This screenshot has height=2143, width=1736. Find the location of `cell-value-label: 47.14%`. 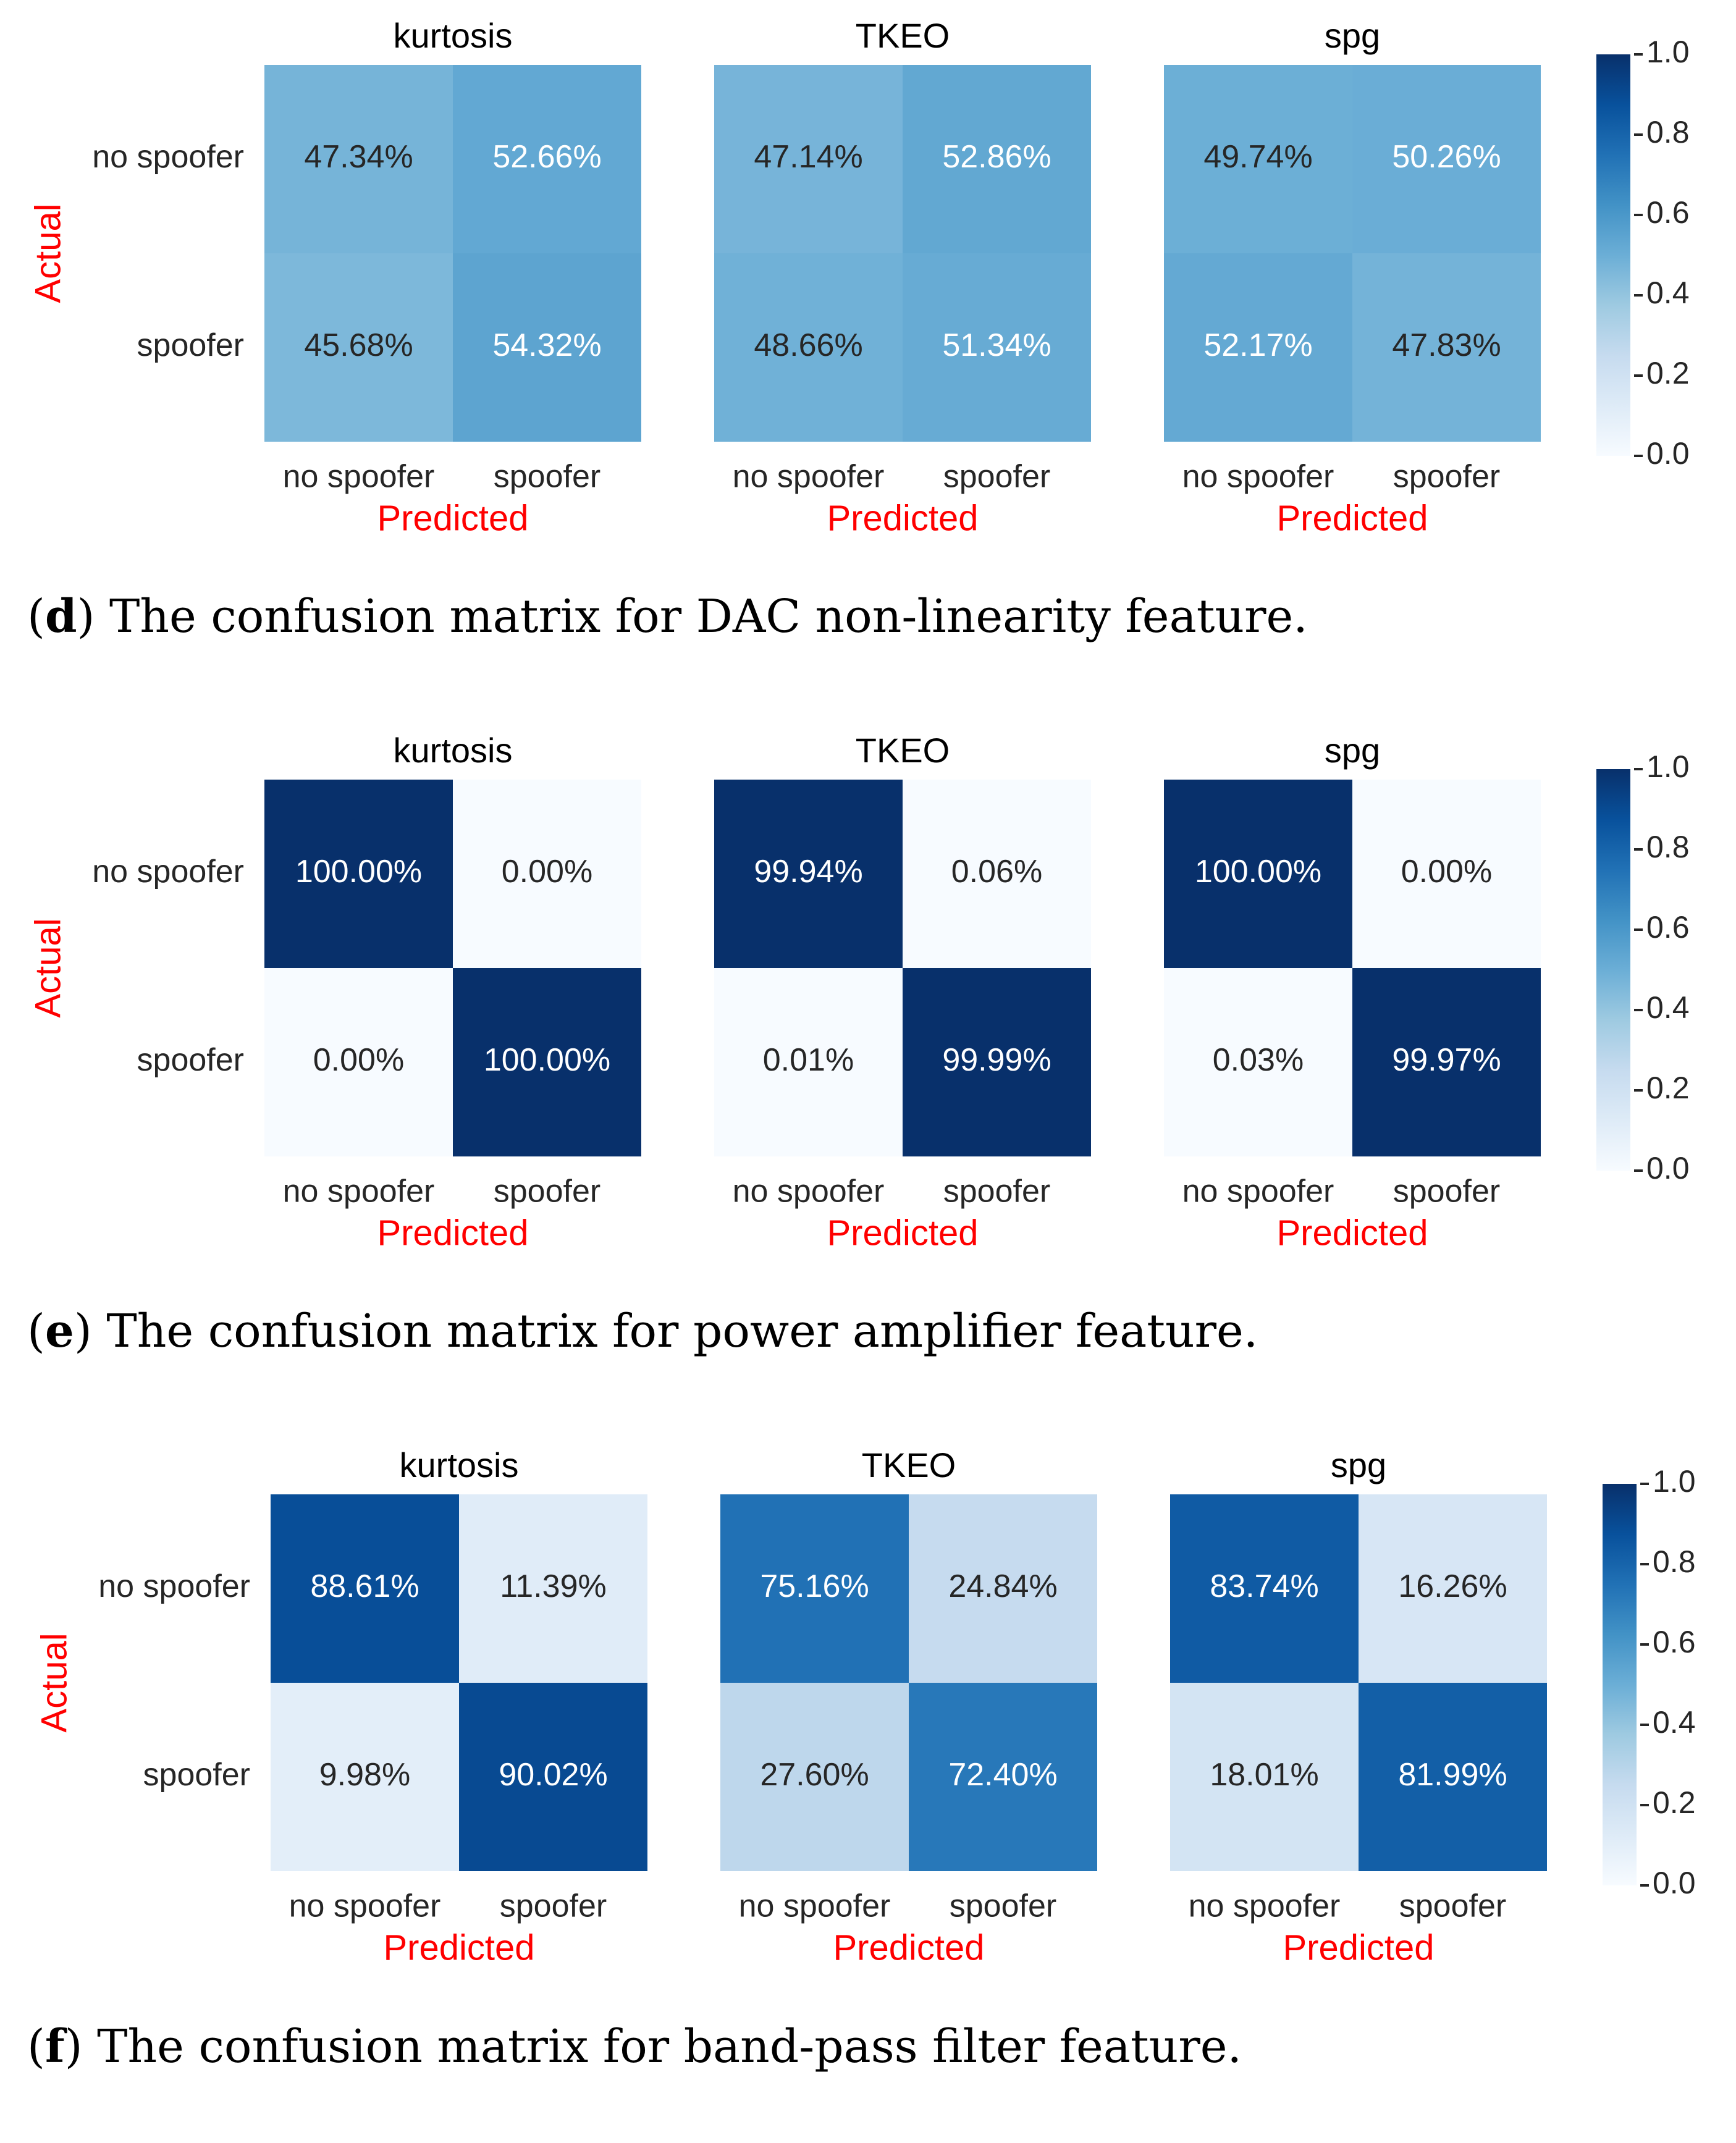

cell-value-label: 47.14% is located at coordinates (808, 157).